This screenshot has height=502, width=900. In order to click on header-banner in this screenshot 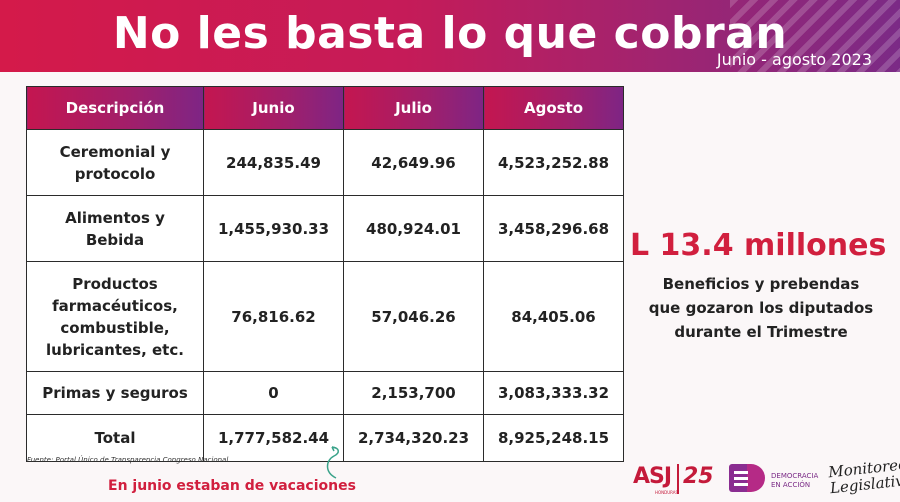, I will do `click(450, 36)`.